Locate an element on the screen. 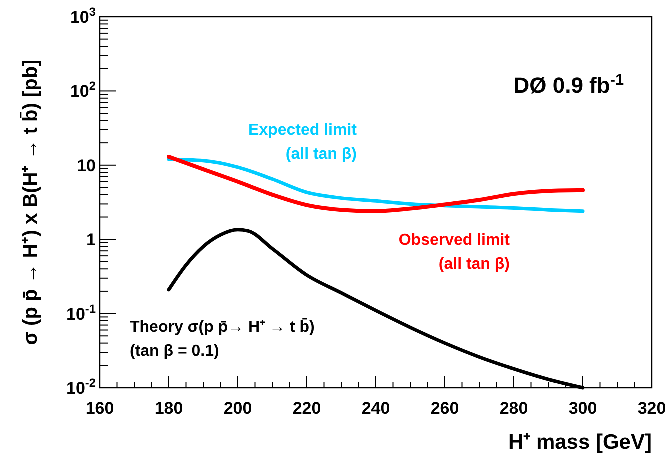 The width and height of the screenshot is (669, 456). y-axis-title: σ (p p̄ → H⁺) x B(H⁺ → t b̄) [pb] is located at coordinates (31, 203).